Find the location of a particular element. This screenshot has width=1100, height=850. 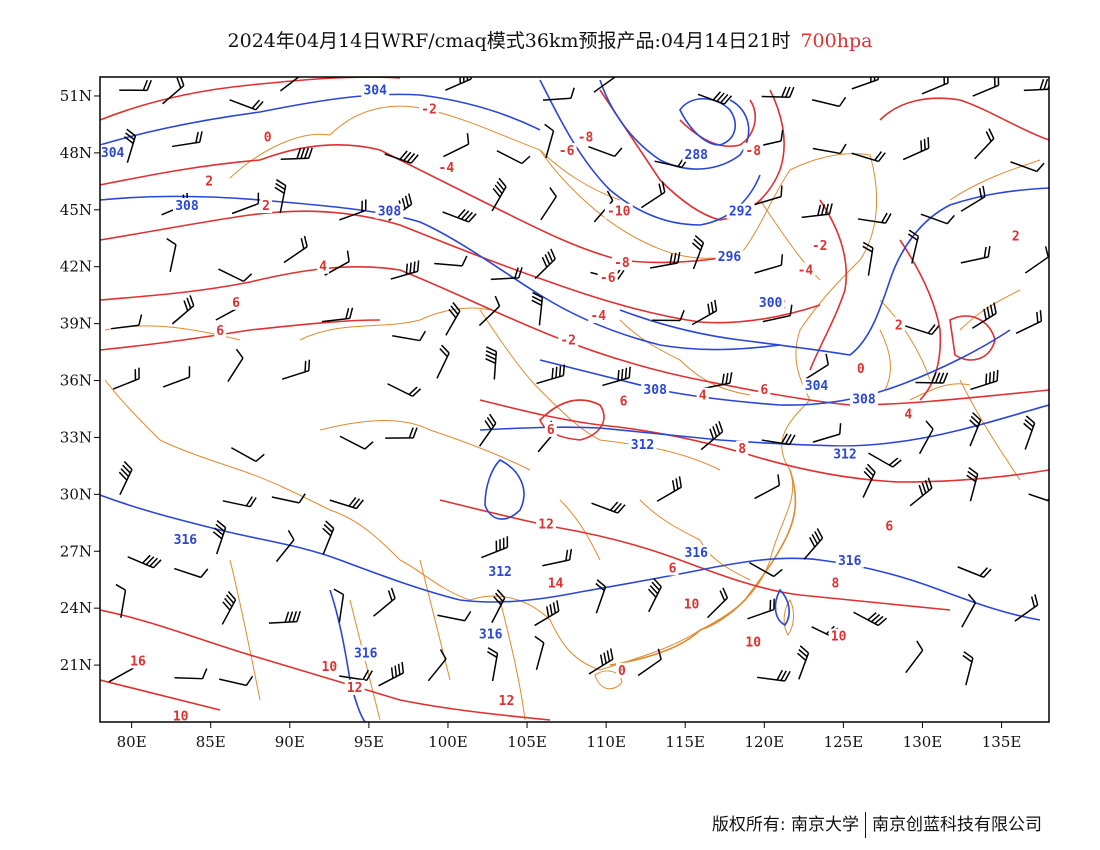

lat-tick-label: 27N is located at coordinates (76, 551).